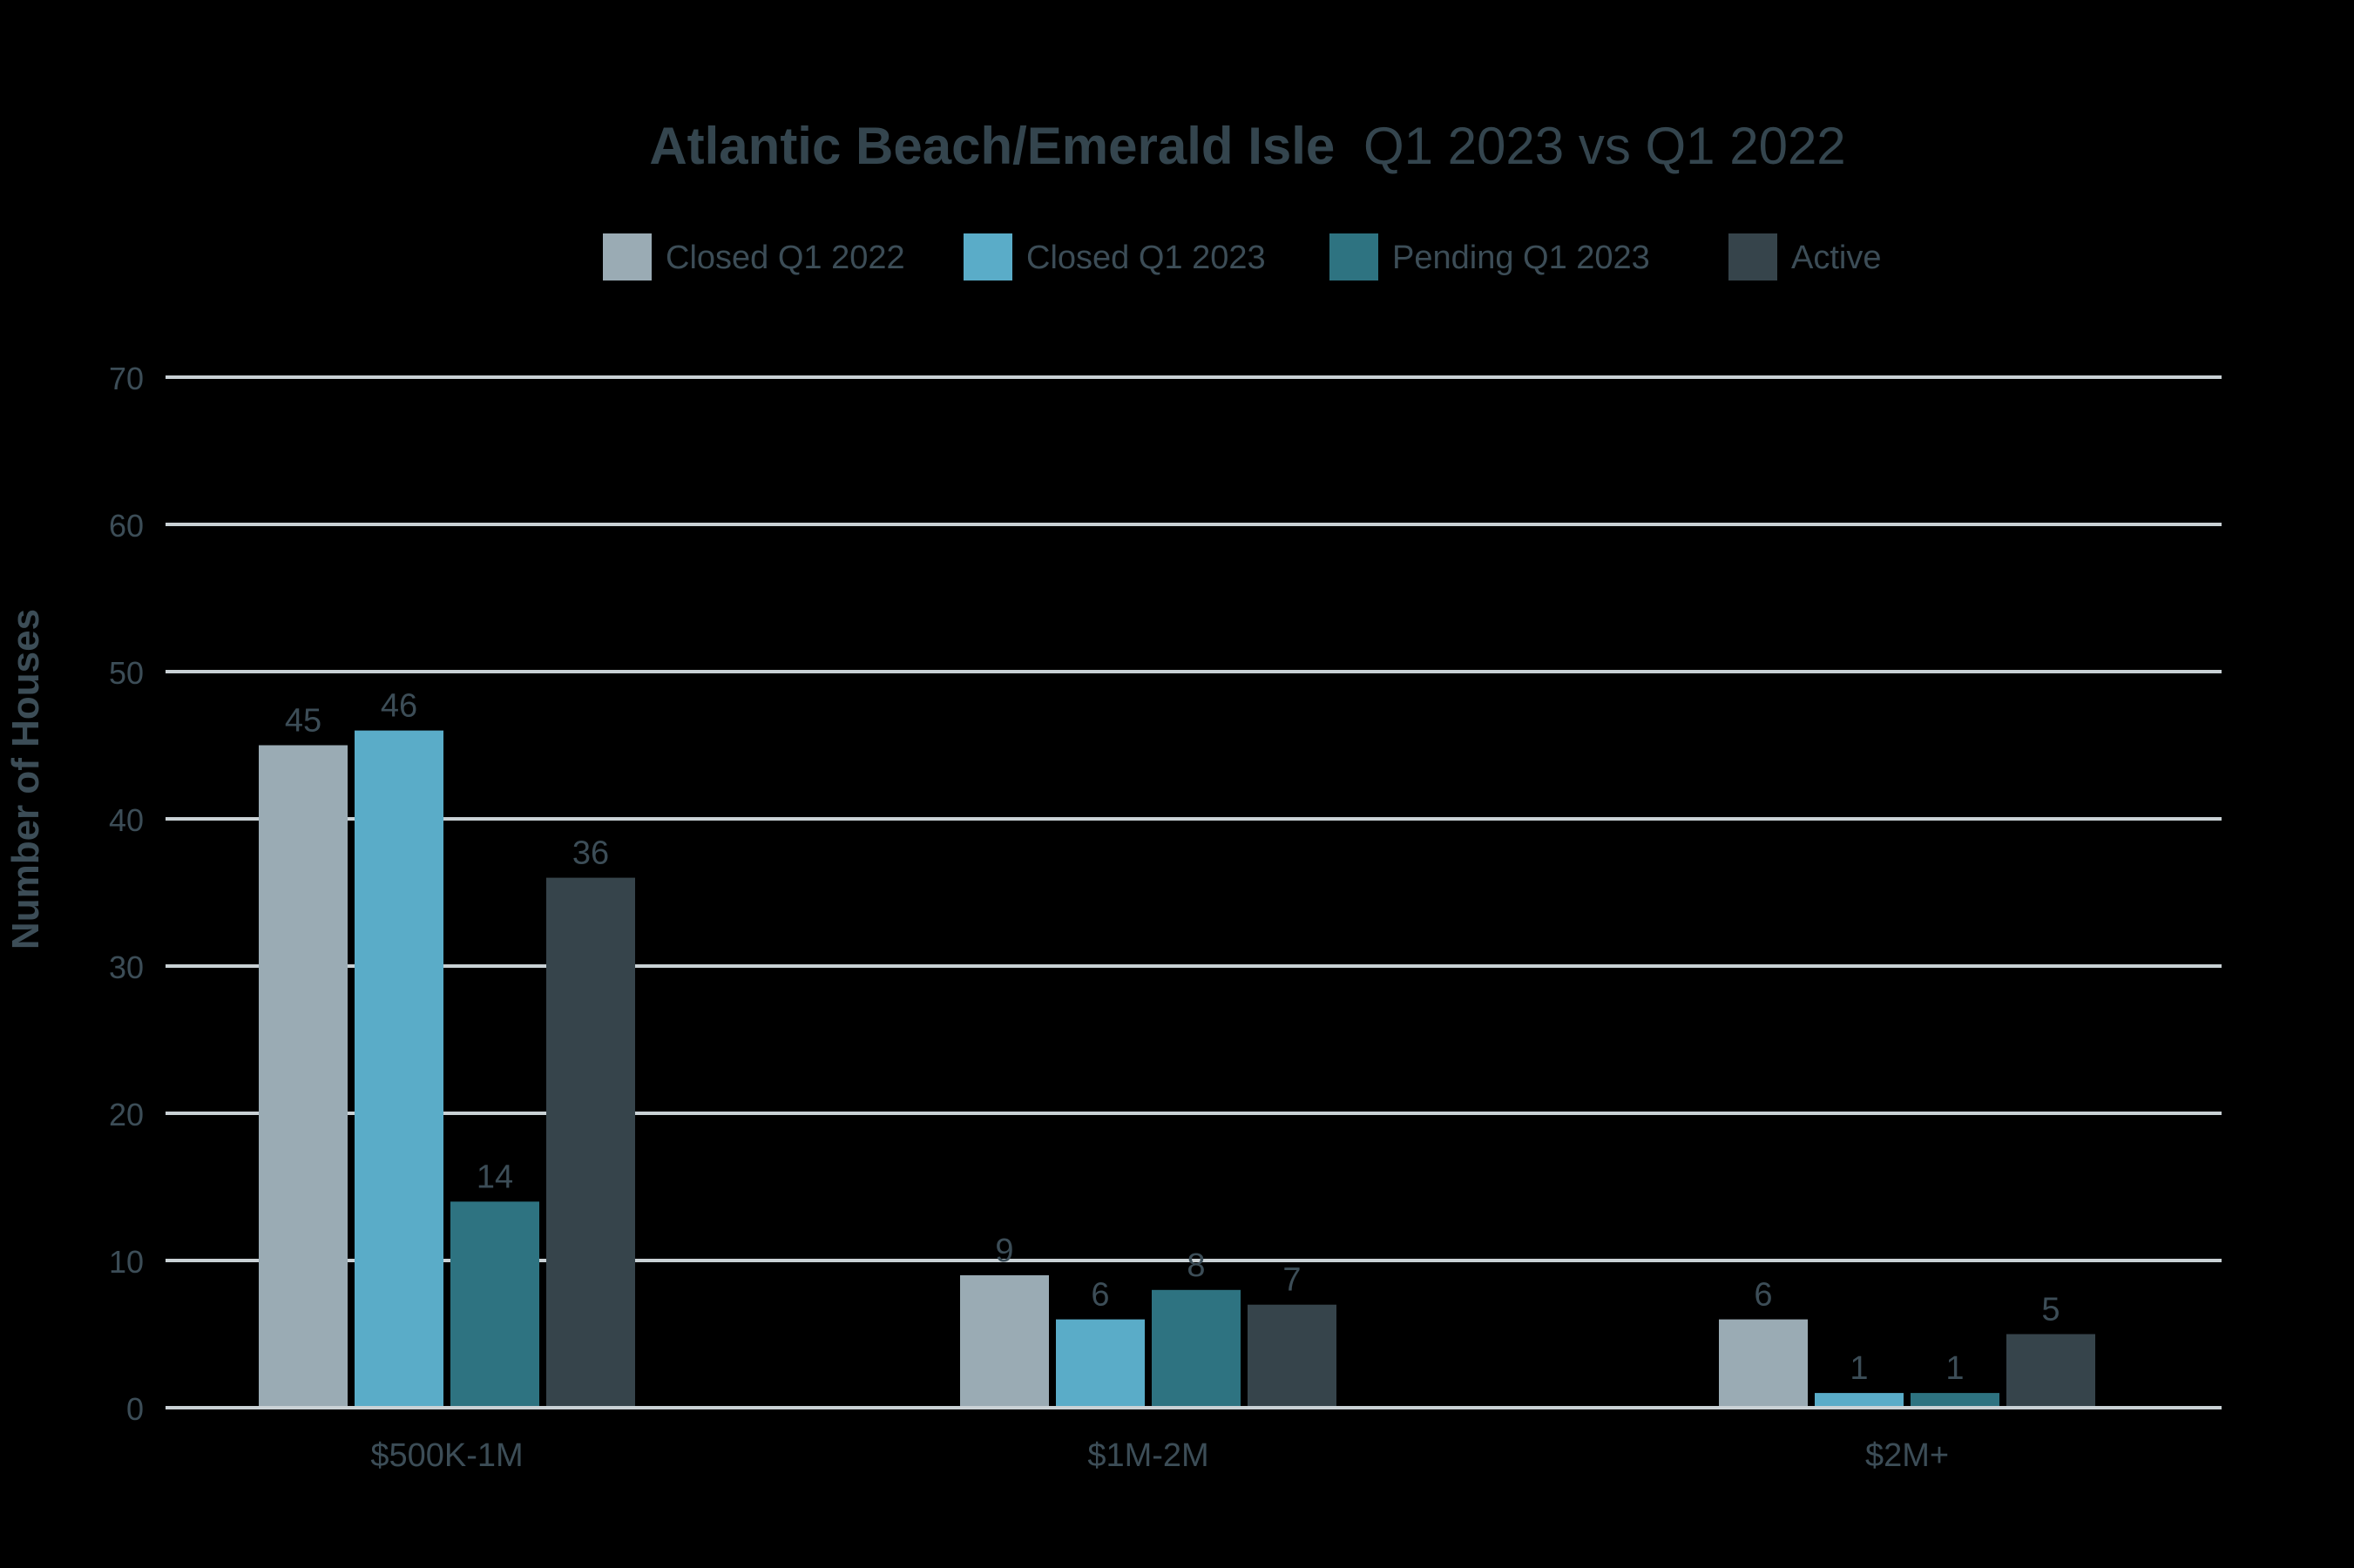  Describe the element at coordinates (126, 894) in the screenshot. I see `y-axis-ticks: 0 10 20 30 40 50 60 70` at that location.